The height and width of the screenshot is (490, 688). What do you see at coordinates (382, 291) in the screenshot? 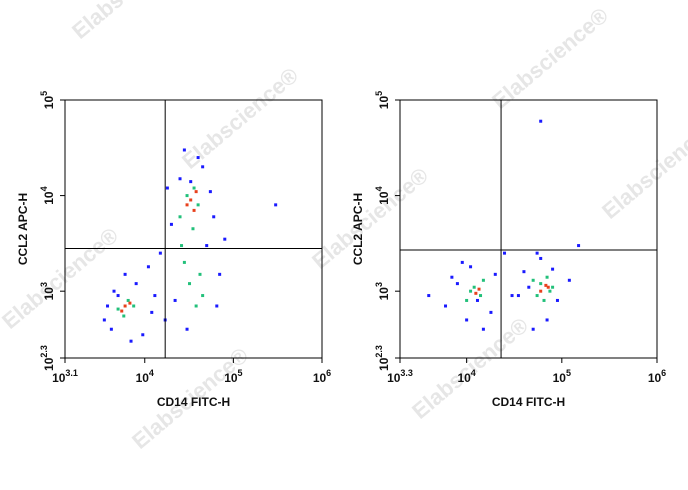
I see `tick-label: 10³` at bounding box center [382, 291].